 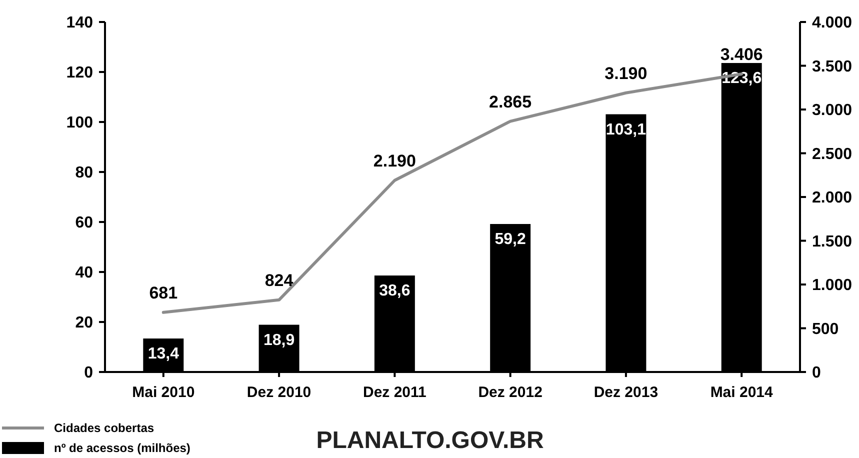 I want to click on x-tick-label: Dez 2010, so click(x=279, y=392).